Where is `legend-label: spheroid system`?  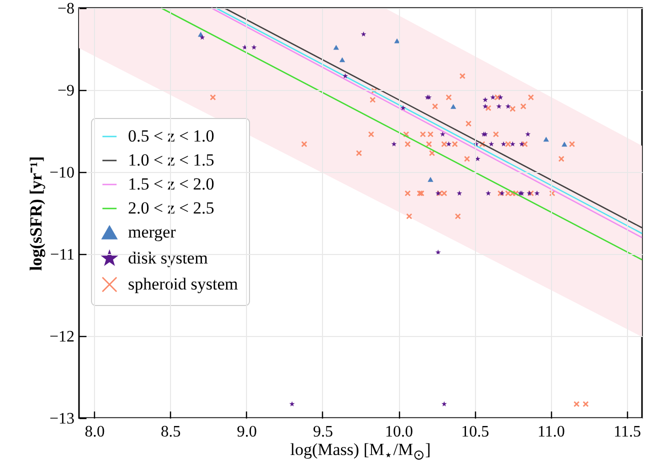
legend-label: spheroid system is located at coordinates (183, 284).